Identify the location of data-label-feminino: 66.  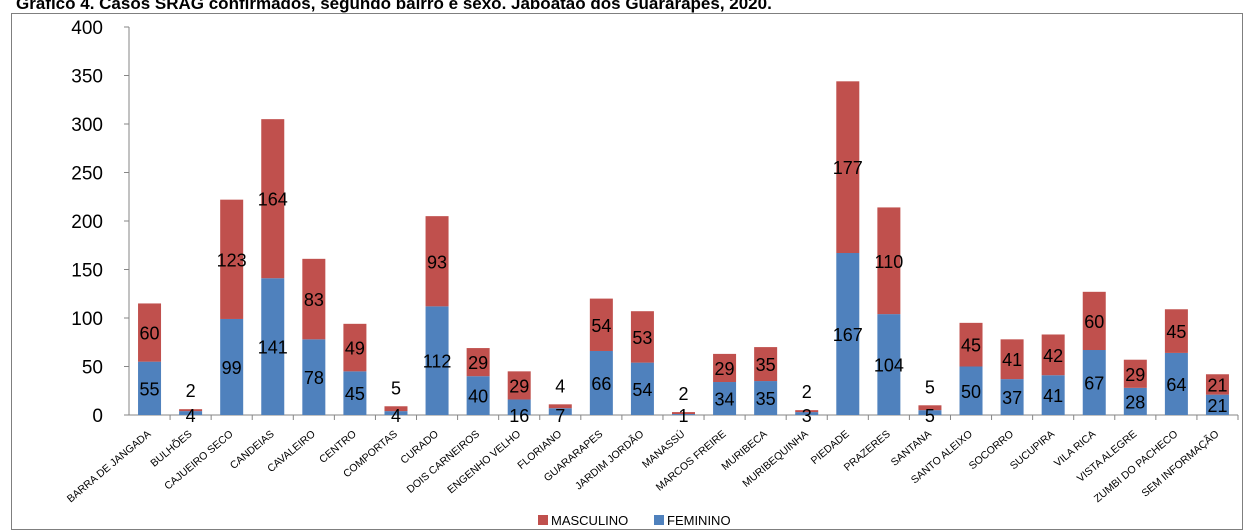
(601, 384).